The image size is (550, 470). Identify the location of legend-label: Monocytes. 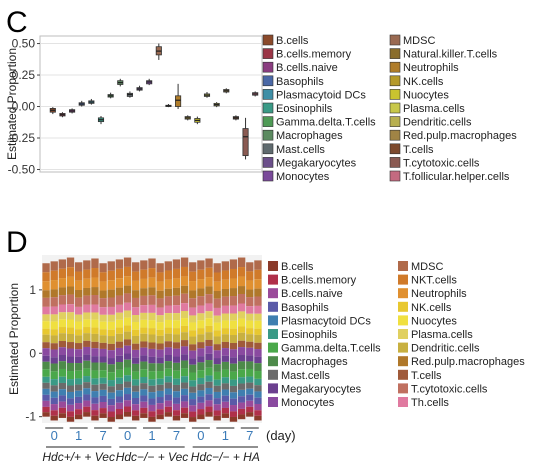
(308, 403).